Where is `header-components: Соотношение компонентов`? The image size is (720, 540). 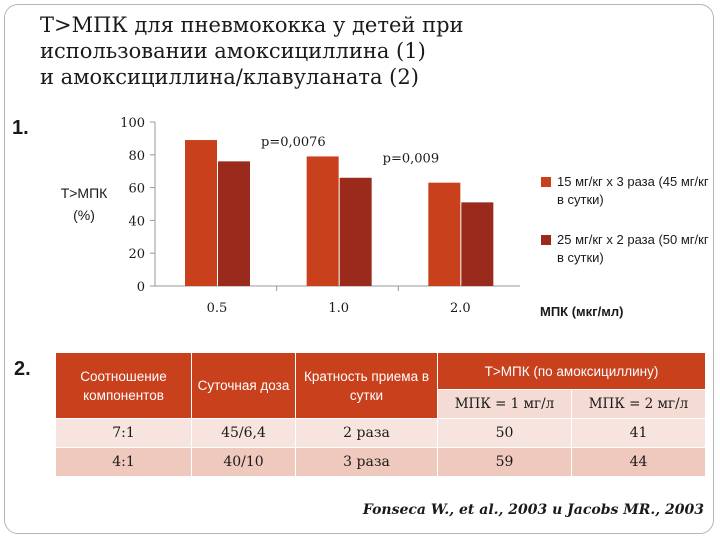
header-components: Соотношение компонентов is located at coordinates (123, 385).